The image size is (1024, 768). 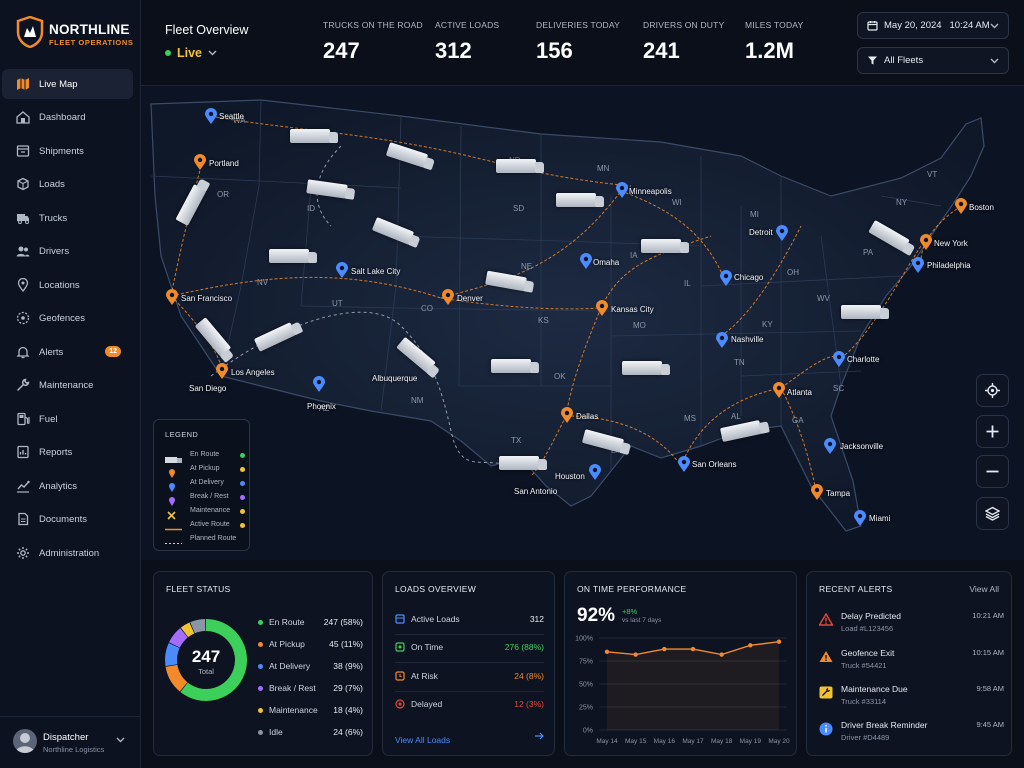 What do you see at coordinates (89, 29) in the screenshot?
I see `brand-name: NORTHLINE` at bounding box center [89, 29].